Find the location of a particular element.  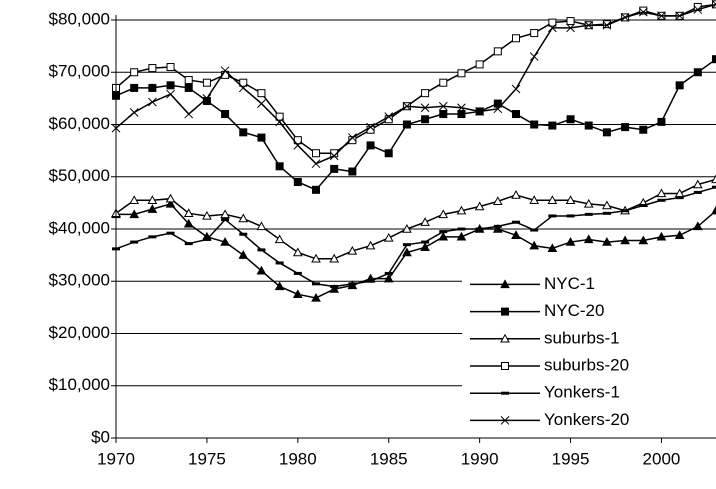

x-tick-label: 1995 is located at coordinates (571, 458).